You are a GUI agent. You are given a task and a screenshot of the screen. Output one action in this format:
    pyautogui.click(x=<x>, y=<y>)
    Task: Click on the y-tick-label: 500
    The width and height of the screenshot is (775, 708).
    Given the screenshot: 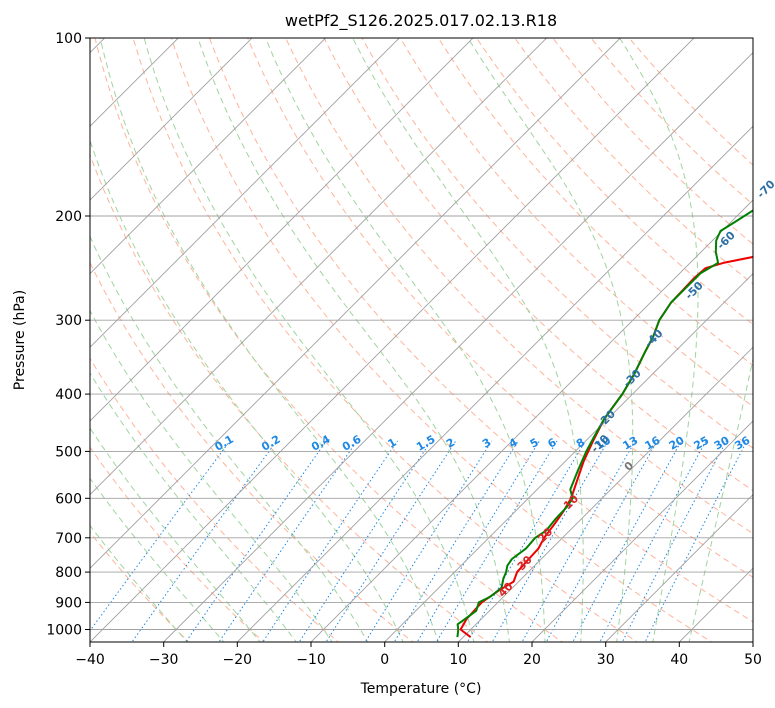 What is the action you would take?
    pyautogui.click(x=68, y=452)
    